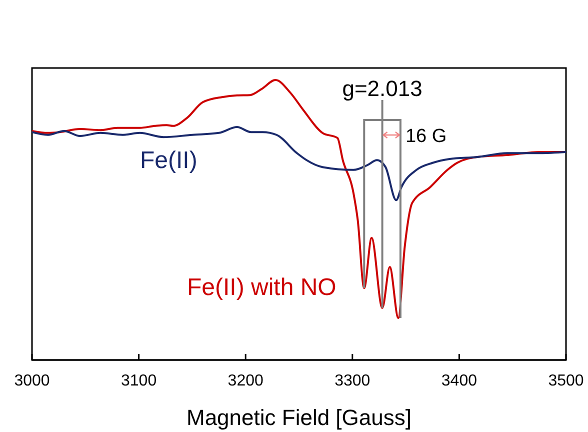 This screenshot has width=588, height=432. I want to click on series-label: Fe(II) with NO, so click(261, 287).